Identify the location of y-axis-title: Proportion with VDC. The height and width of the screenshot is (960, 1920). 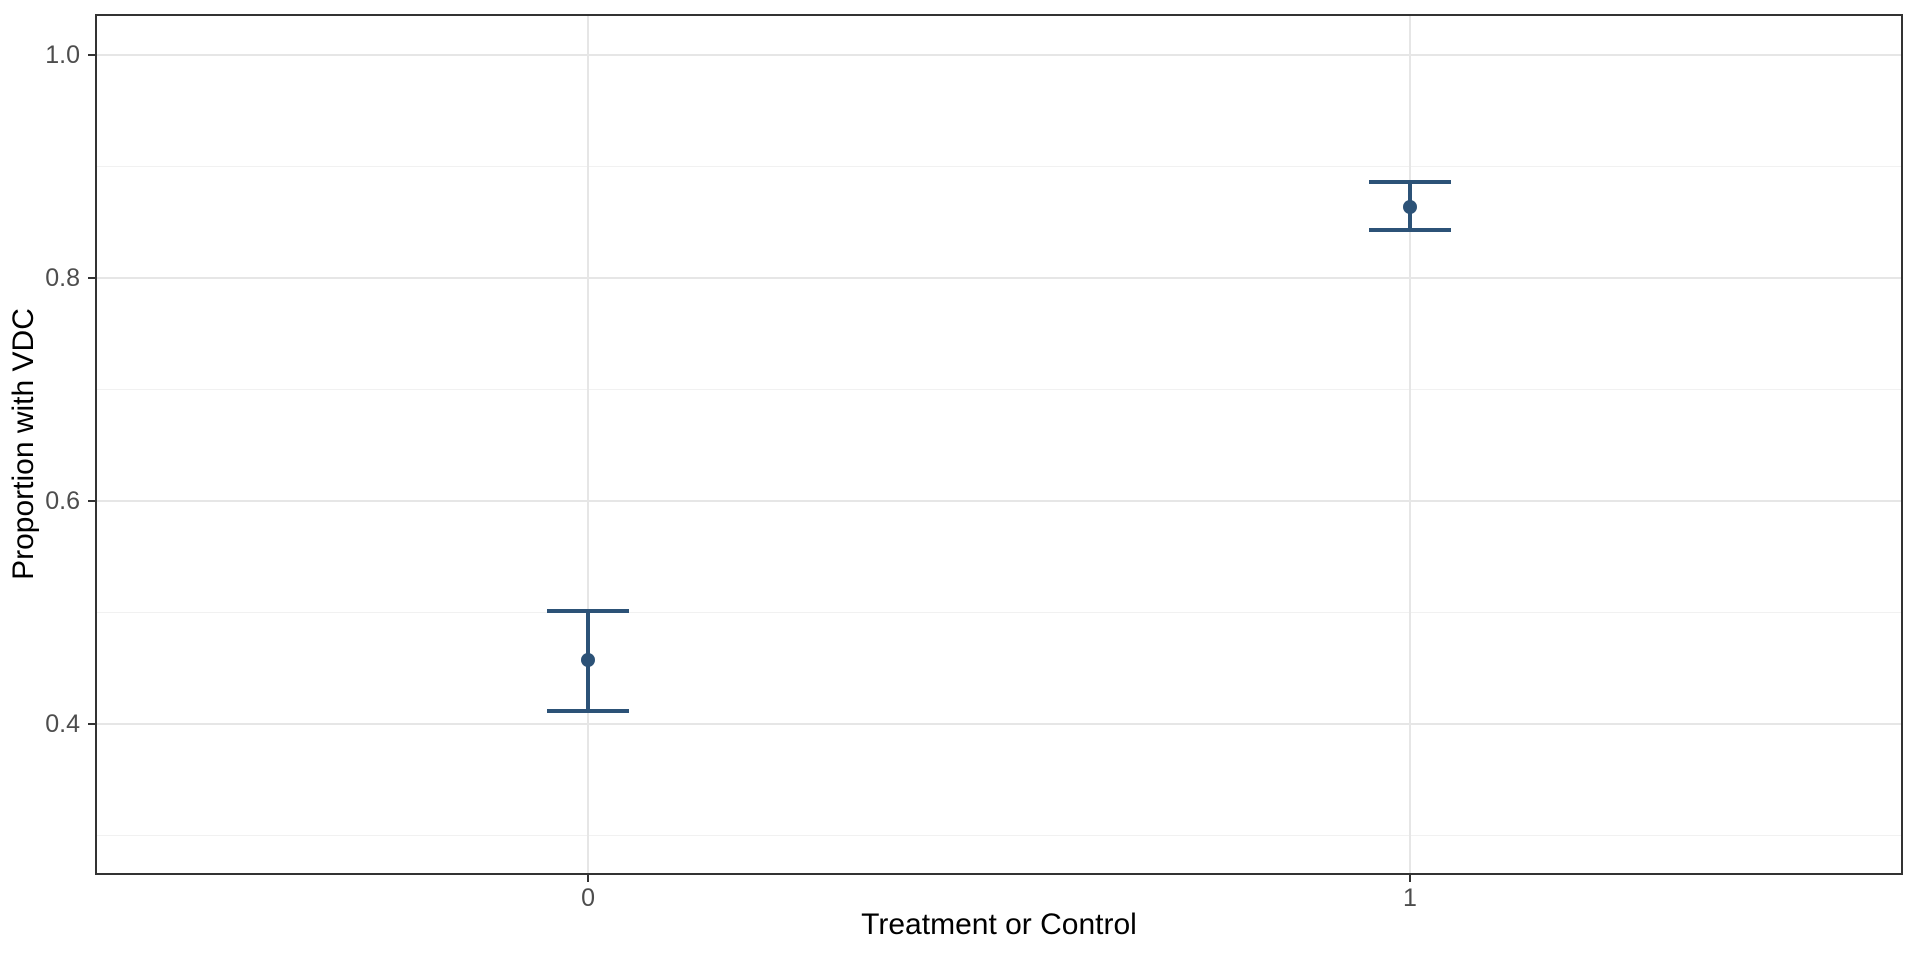
(23, 444).